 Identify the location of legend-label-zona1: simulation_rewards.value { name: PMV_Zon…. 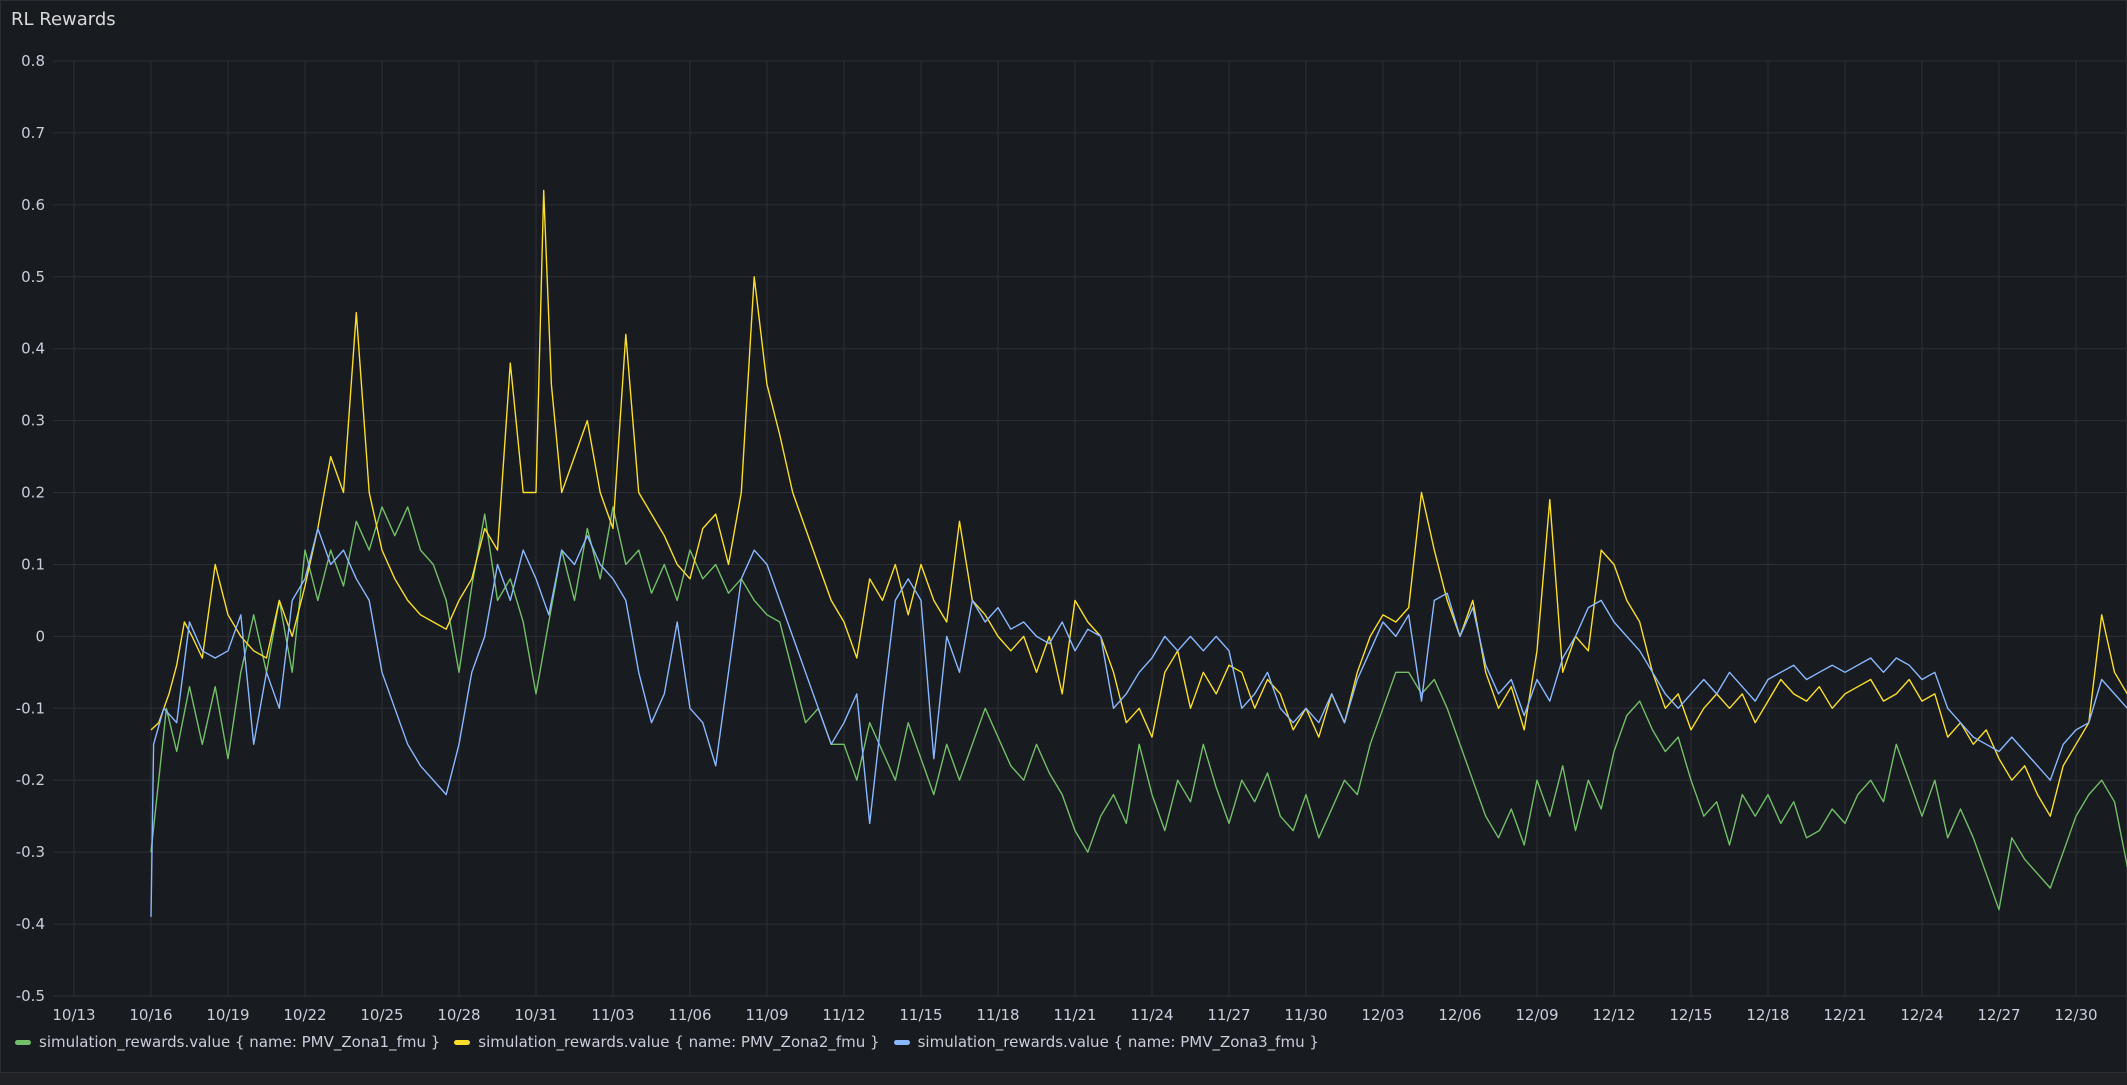
(240, 1042).